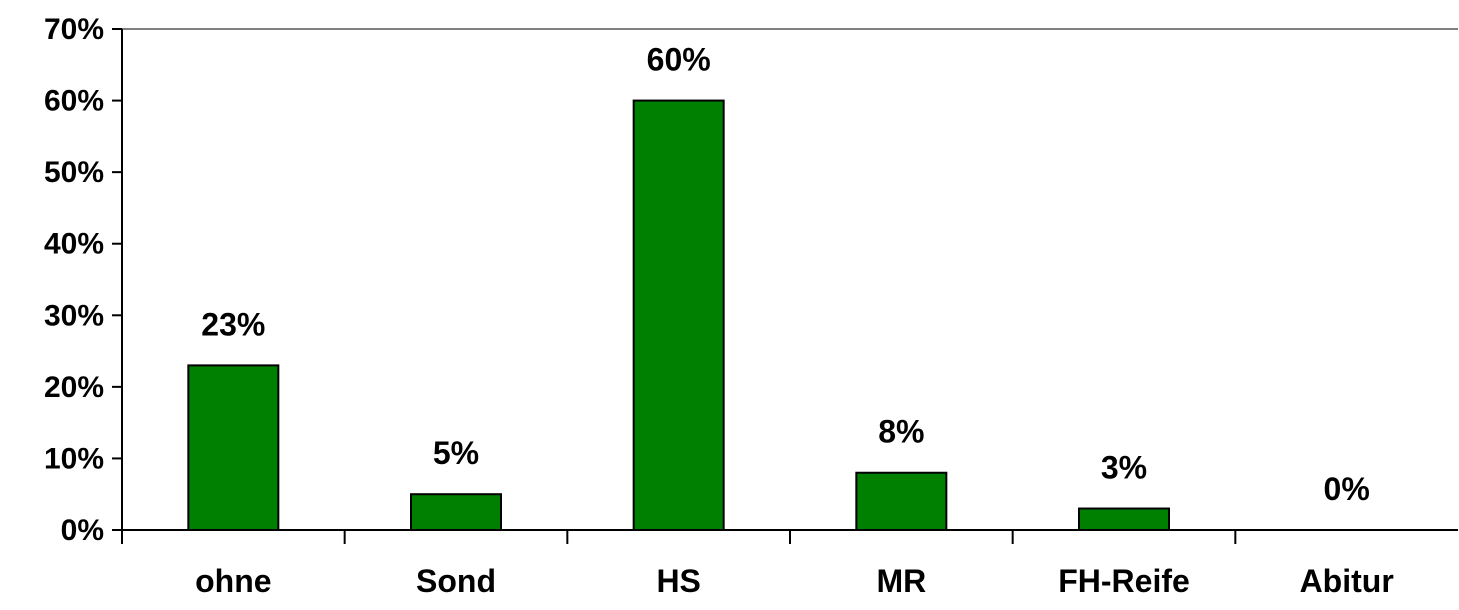 The image size is (1459, 610). I want to click on bar-ohne, so click(233, 447).